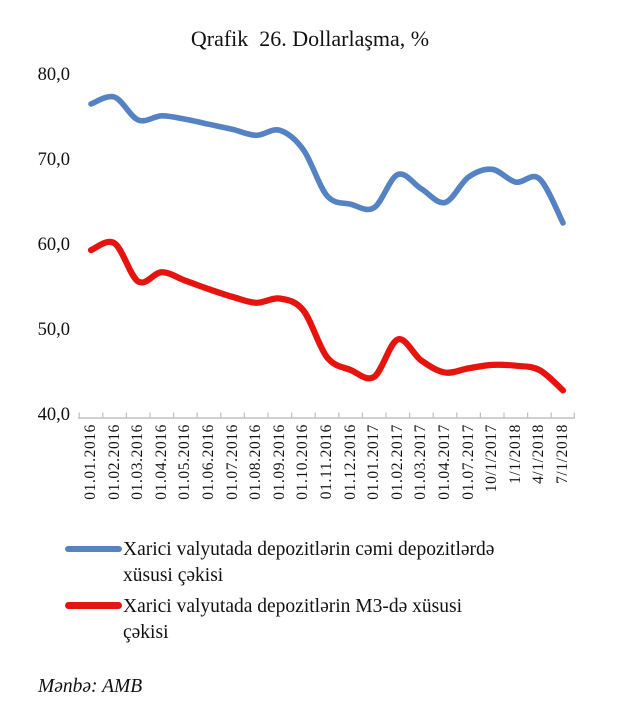  What do you see at coordinates (397, 462) in the screenshot?
I see `x-tick-label: 01.02.2017` at bounding box center [397, 462].